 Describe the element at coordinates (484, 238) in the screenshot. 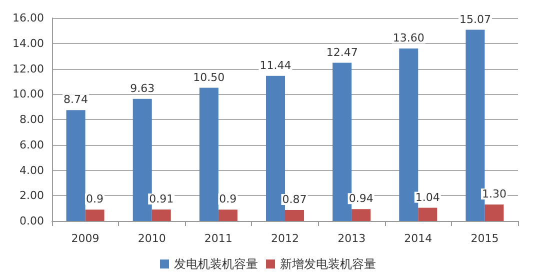

I see `x-tick-label: 2015` at that location.